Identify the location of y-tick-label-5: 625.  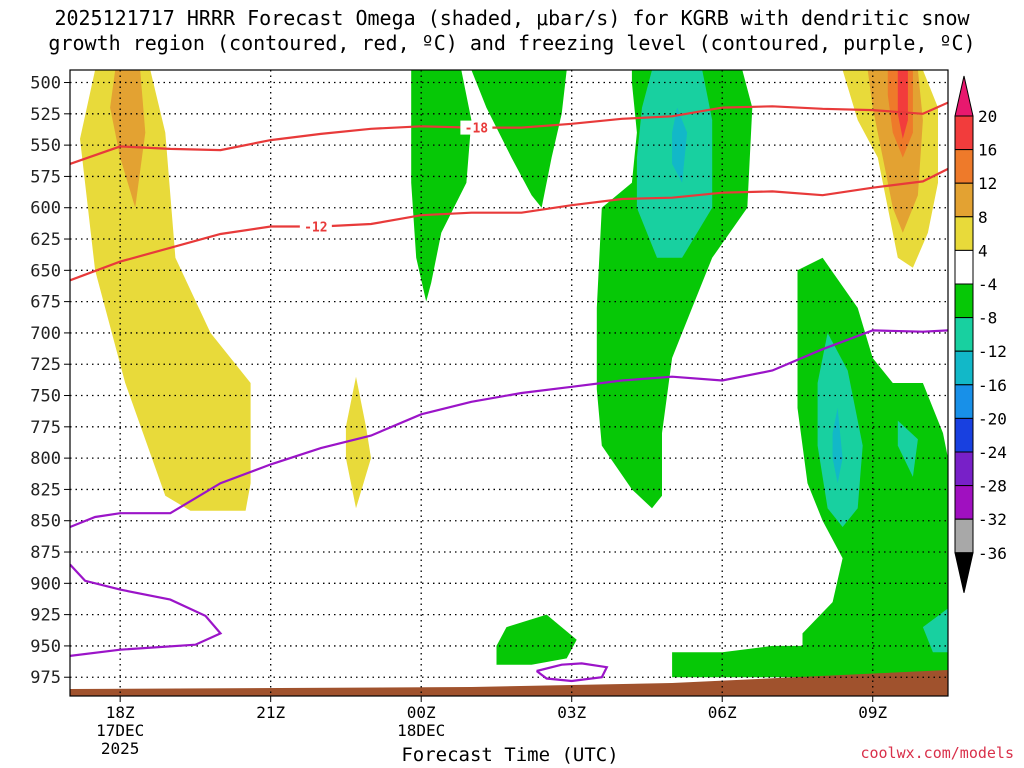
(45, 240).